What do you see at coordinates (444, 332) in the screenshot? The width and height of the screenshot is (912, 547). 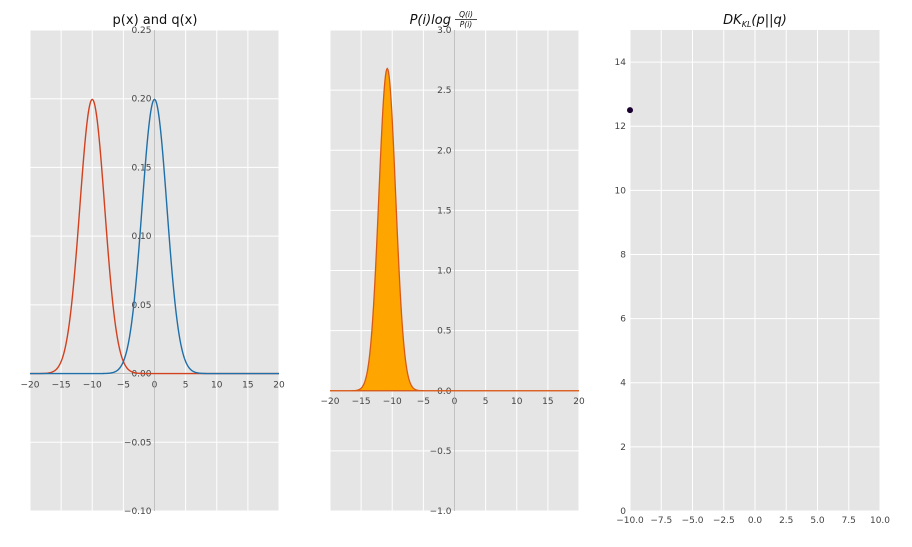 I see `y-tick-label: 0.5` at bounding box center [444, 332].